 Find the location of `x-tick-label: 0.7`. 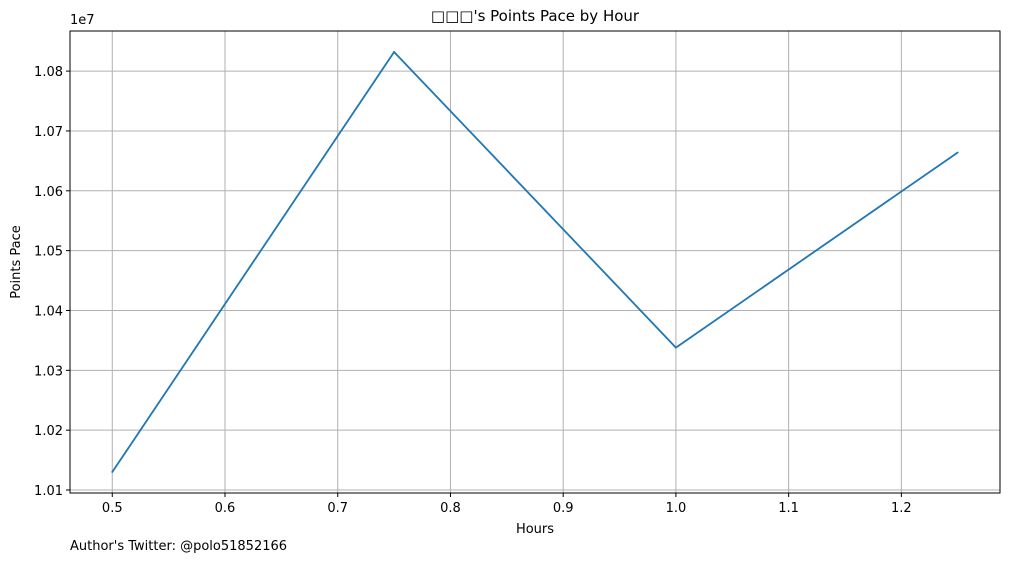

x-tick-label: 0.7 is located at coordinates (337, 508).